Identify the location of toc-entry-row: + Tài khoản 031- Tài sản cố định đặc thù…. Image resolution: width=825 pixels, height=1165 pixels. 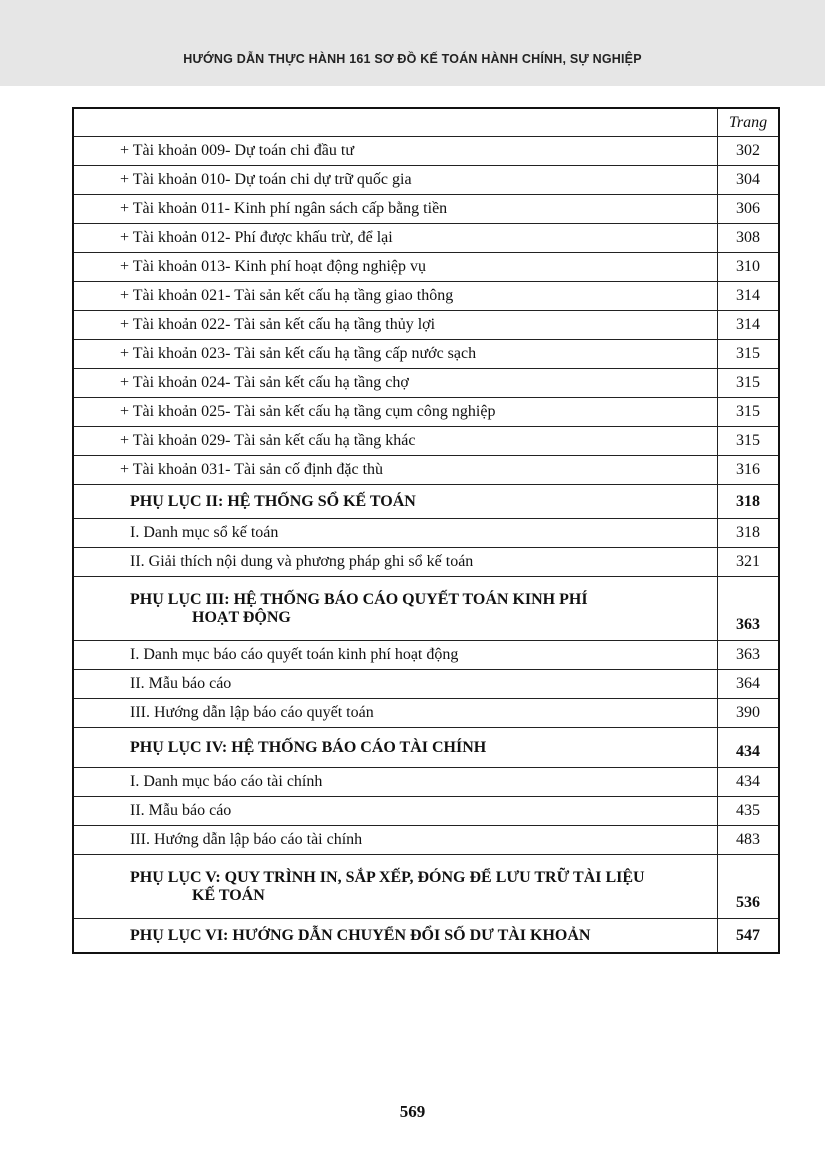
(426, 470).